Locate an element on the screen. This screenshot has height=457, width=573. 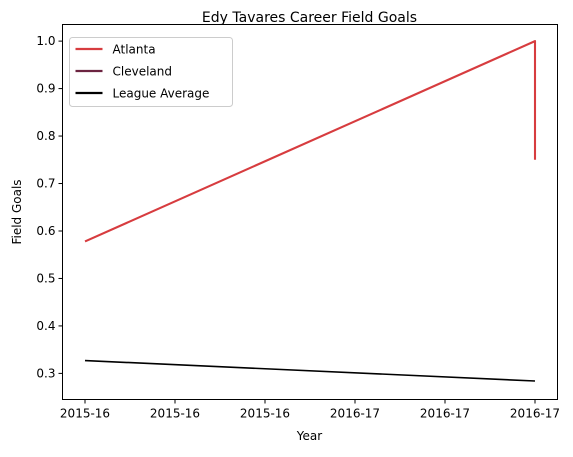
y-tick-label: 1.0 is located at coordinates (45, 41).